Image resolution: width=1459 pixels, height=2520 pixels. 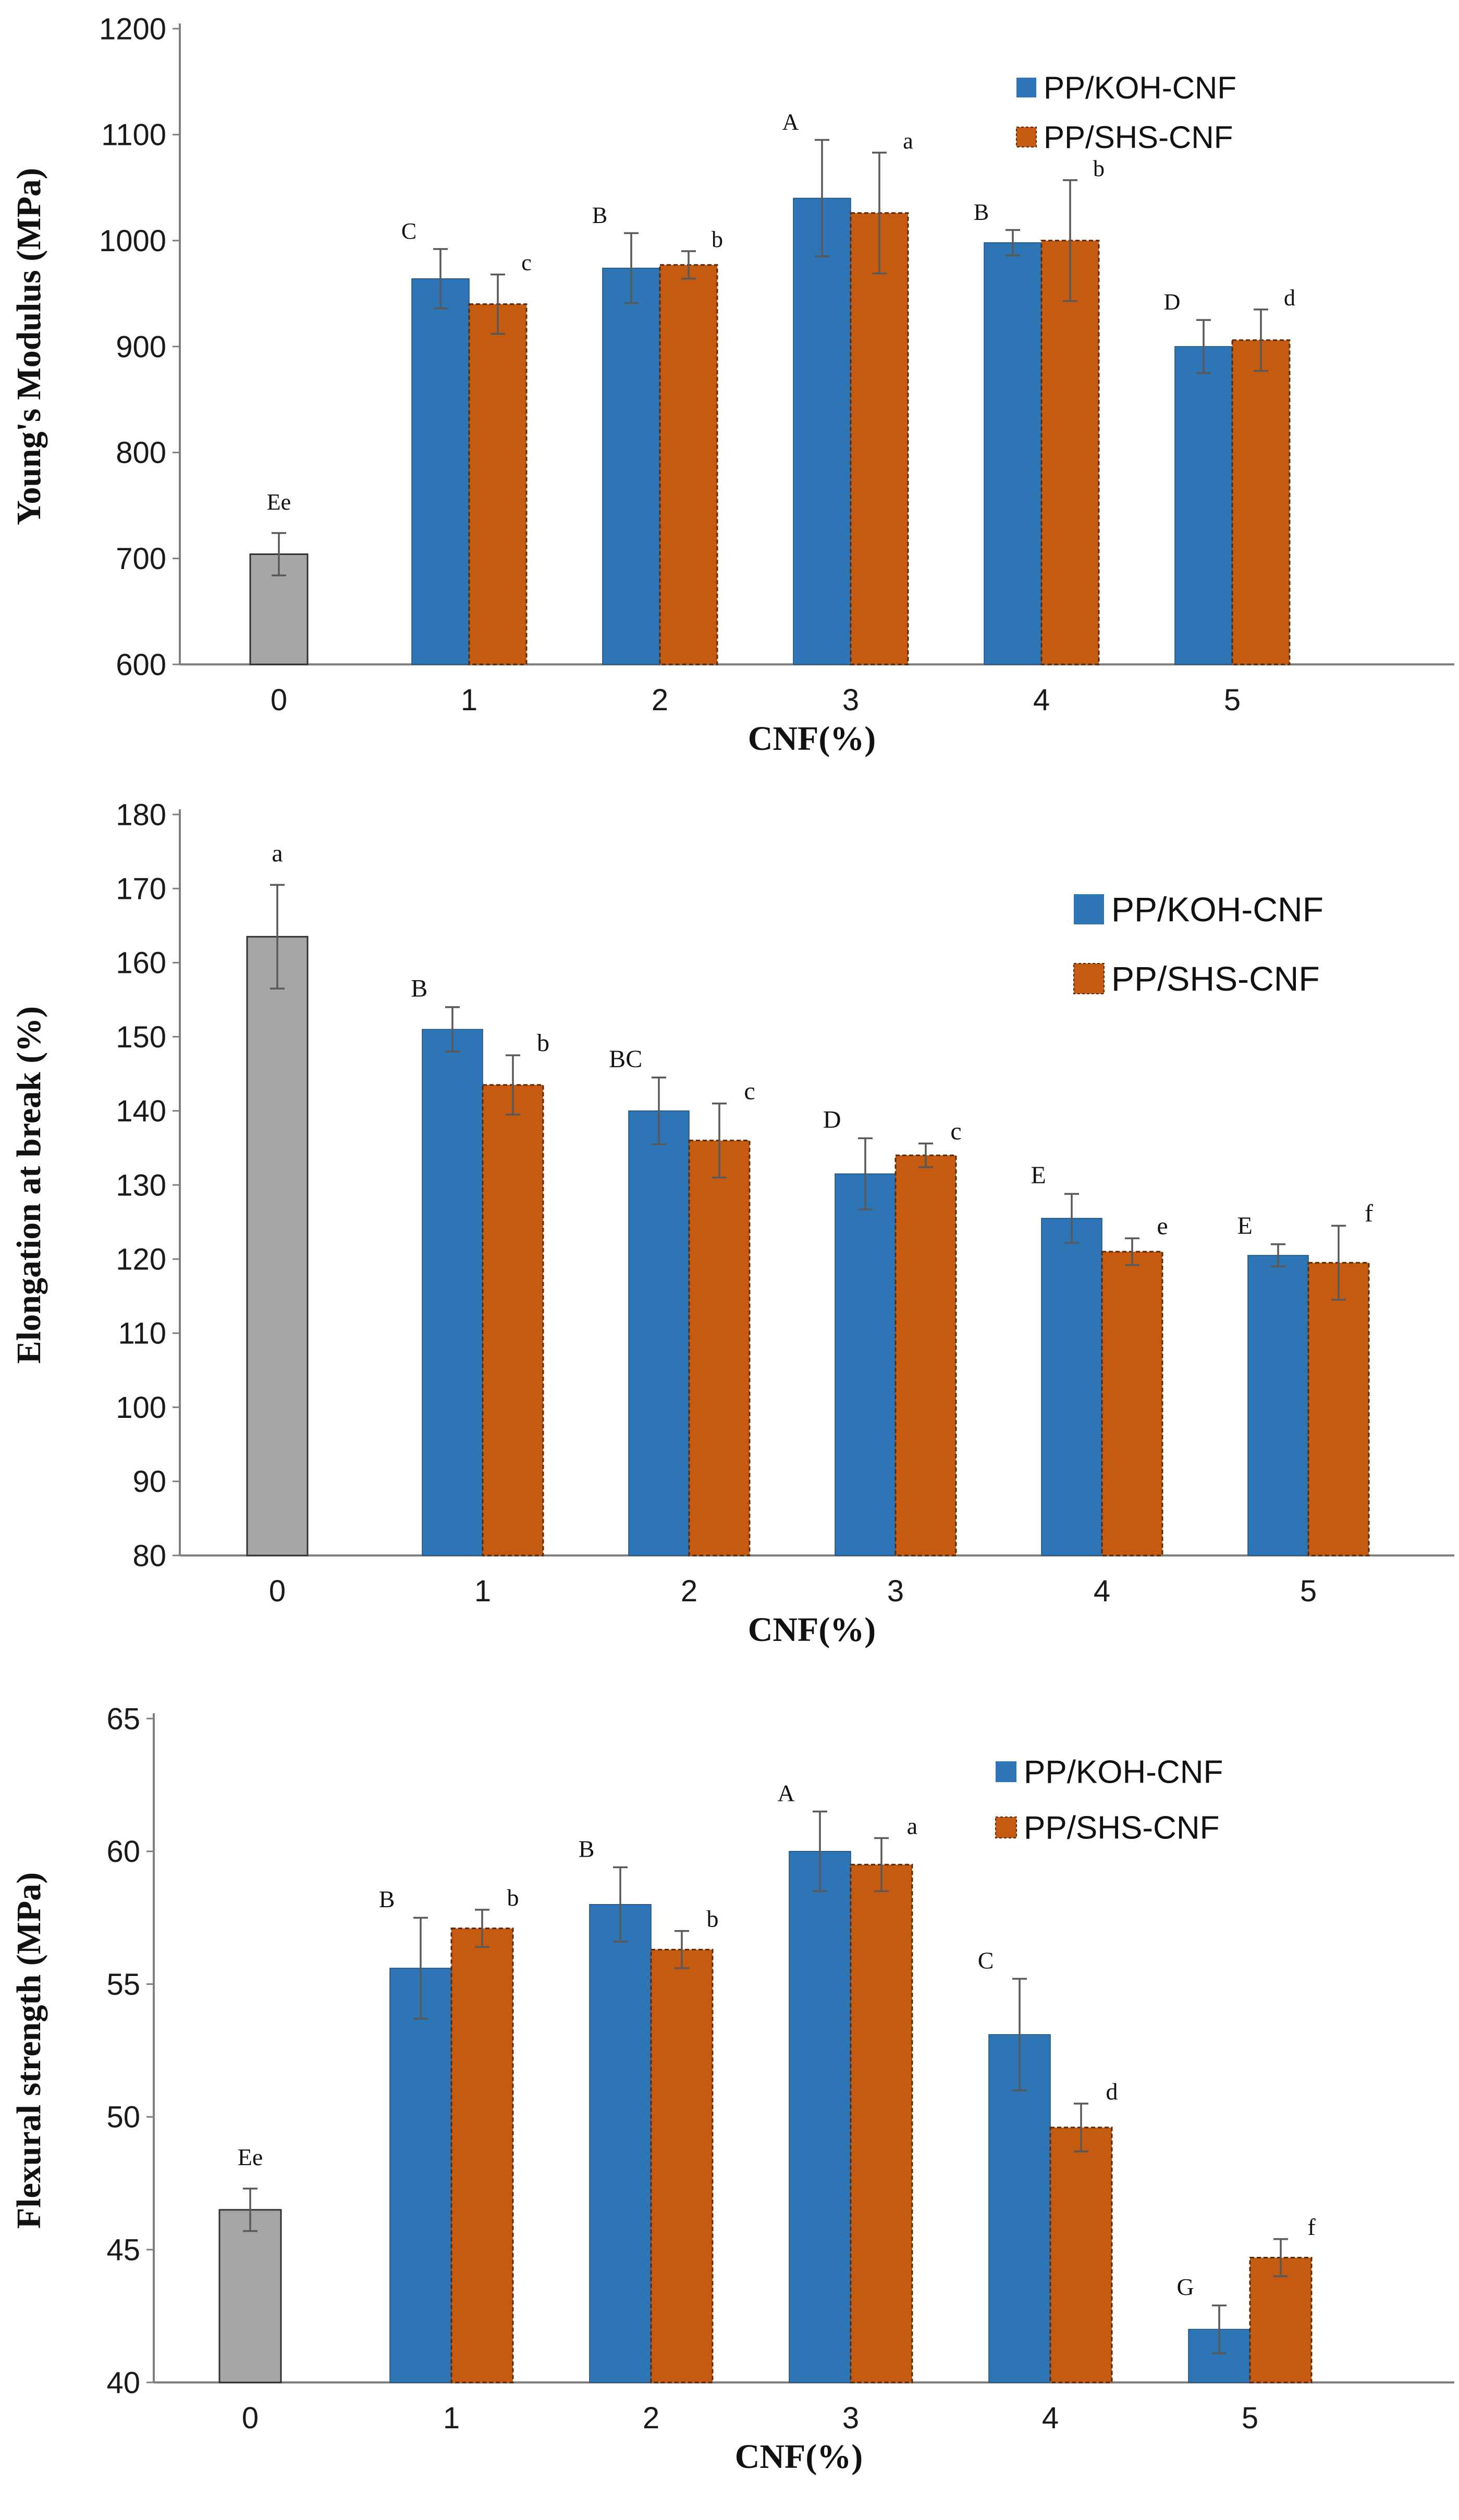 I want to click on y-tick-label: 110, so click(x=142, y=1334).